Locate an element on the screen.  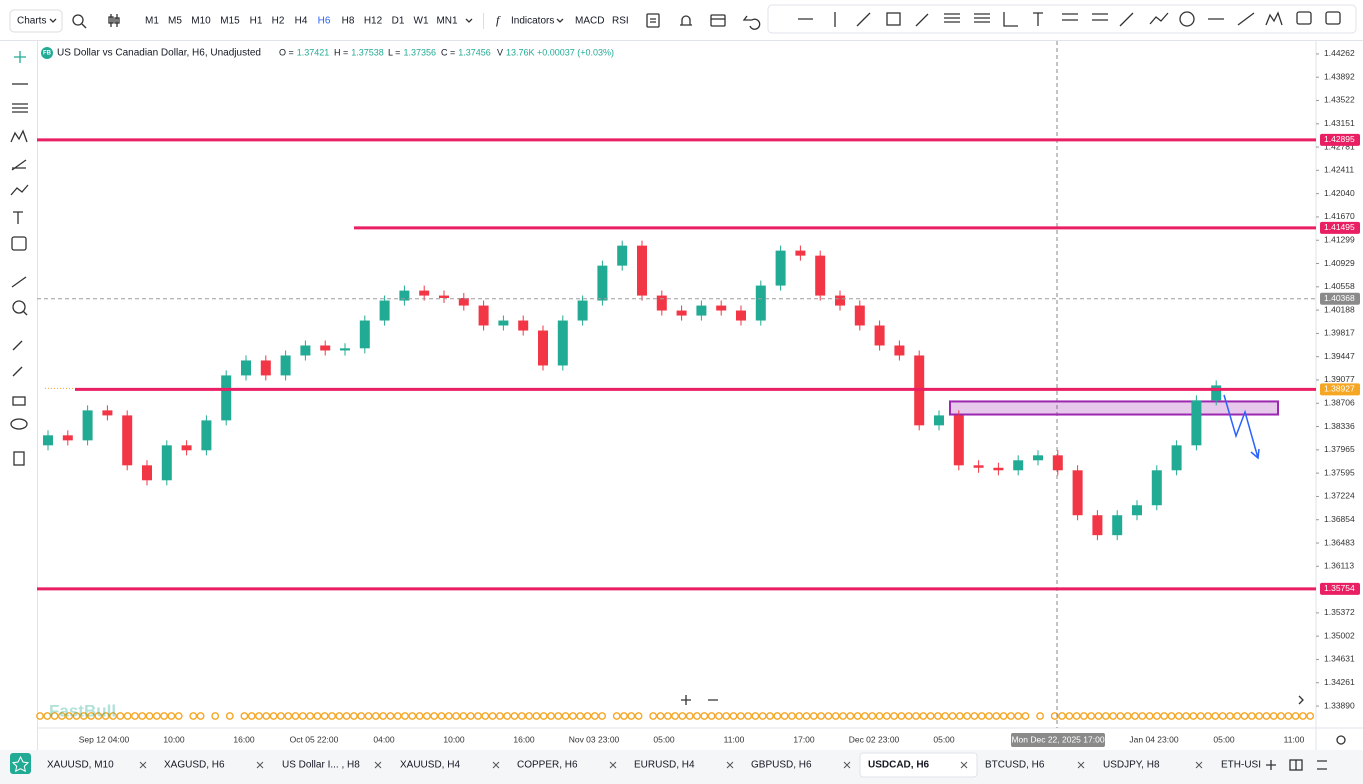
tab: USDJPY, H8 is located at coordinates (1131, 765).